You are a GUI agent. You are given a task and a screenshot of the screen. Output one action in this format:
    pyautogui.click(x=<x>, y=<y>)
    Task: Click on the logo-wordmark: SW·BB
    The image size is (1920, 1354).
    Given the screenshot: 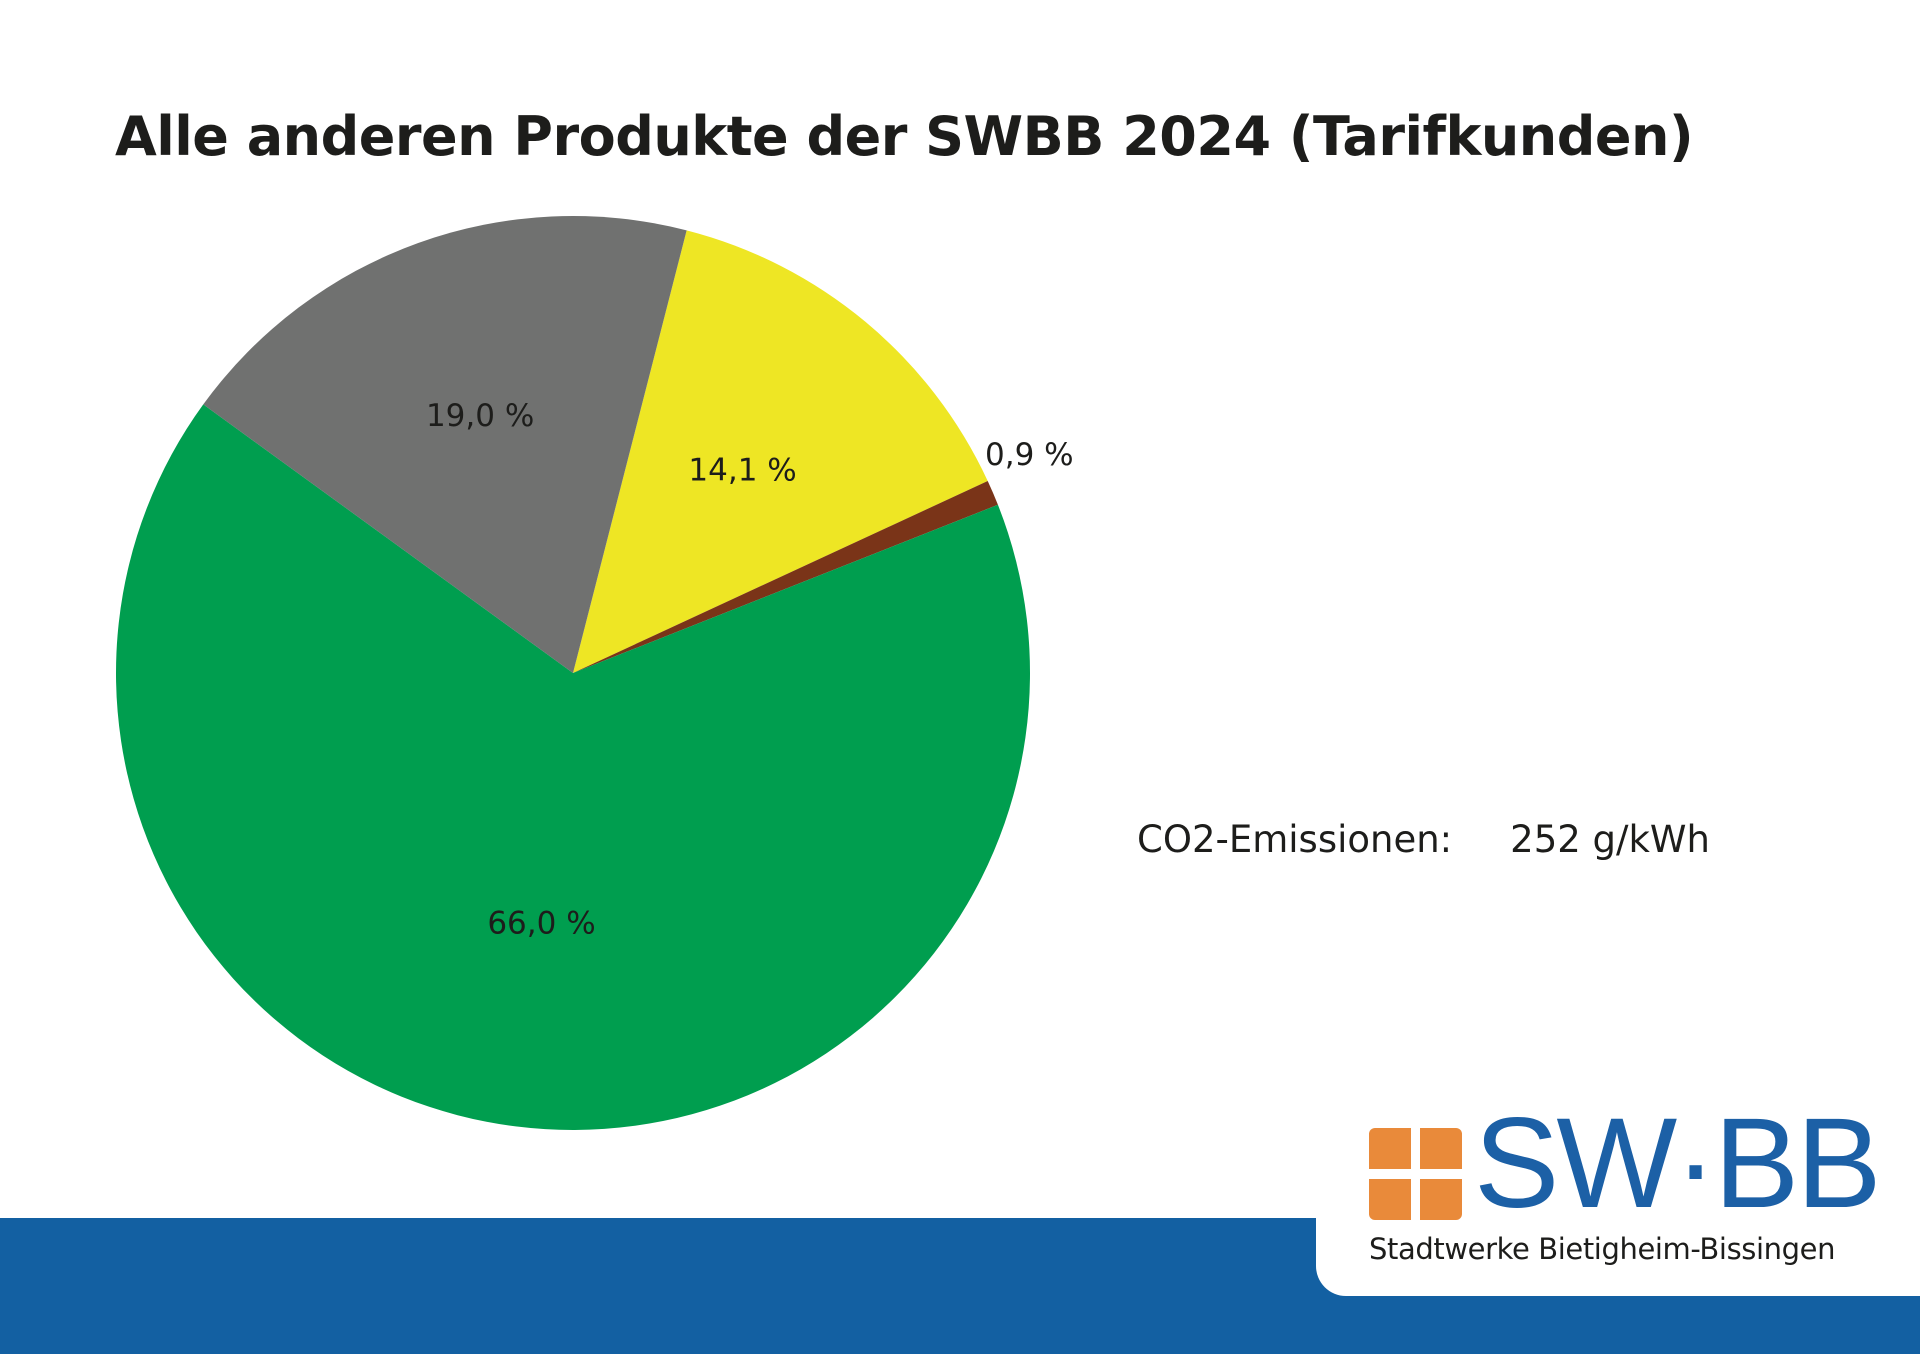 What is the action you would take?
    pyautogui.click(x=1678, y=1163)
    